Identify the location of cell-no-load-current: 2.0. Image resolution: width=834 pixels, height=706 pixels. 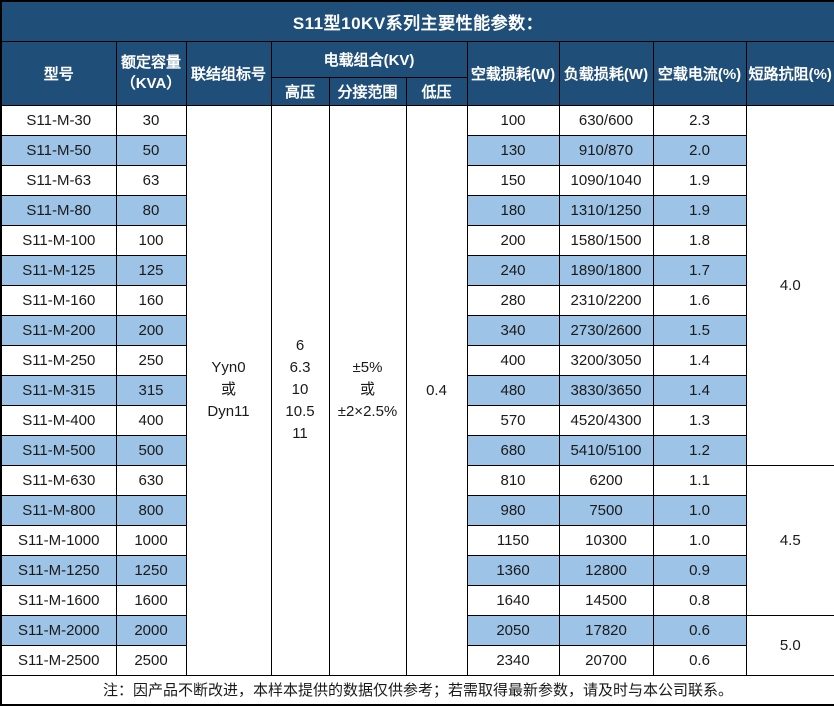
(699, 150).